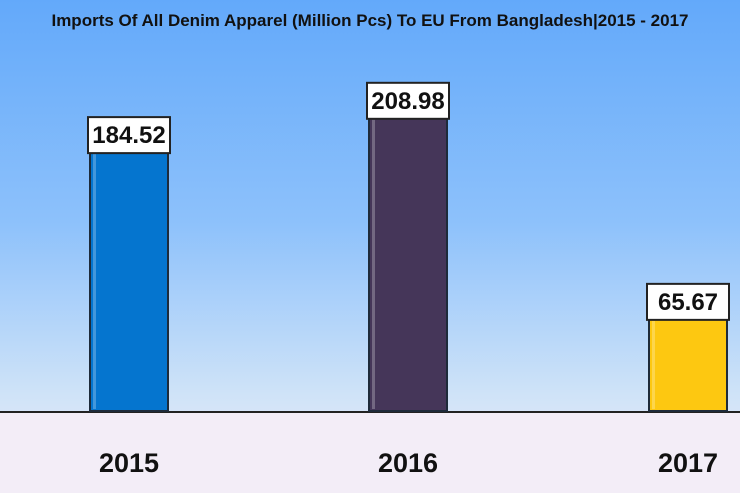 The width and height of the screenshot is (740, 493). I want to click on x-tick-labels: 2015 2016 2017, so click(408, 463).